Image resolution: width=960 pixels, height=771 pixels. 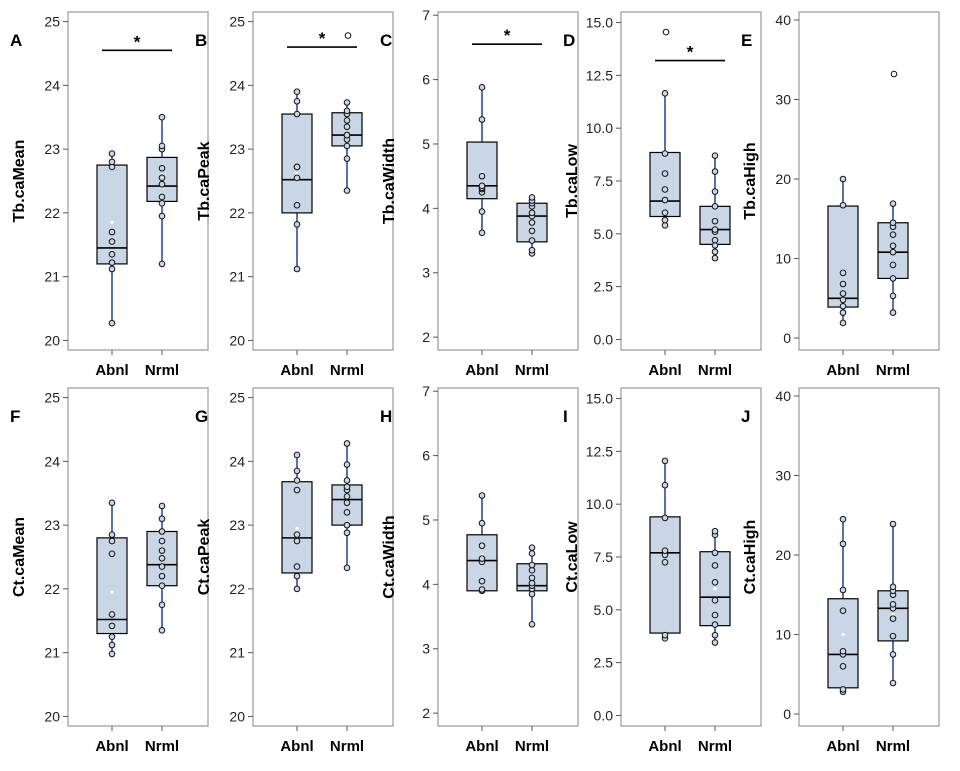 I want to click on y-tick-label: 22, so click(x=52, y=213).